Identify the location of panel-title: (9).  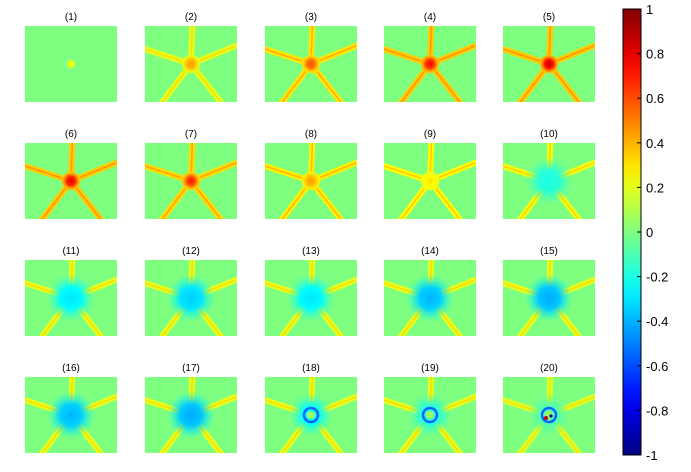
(430, 134).